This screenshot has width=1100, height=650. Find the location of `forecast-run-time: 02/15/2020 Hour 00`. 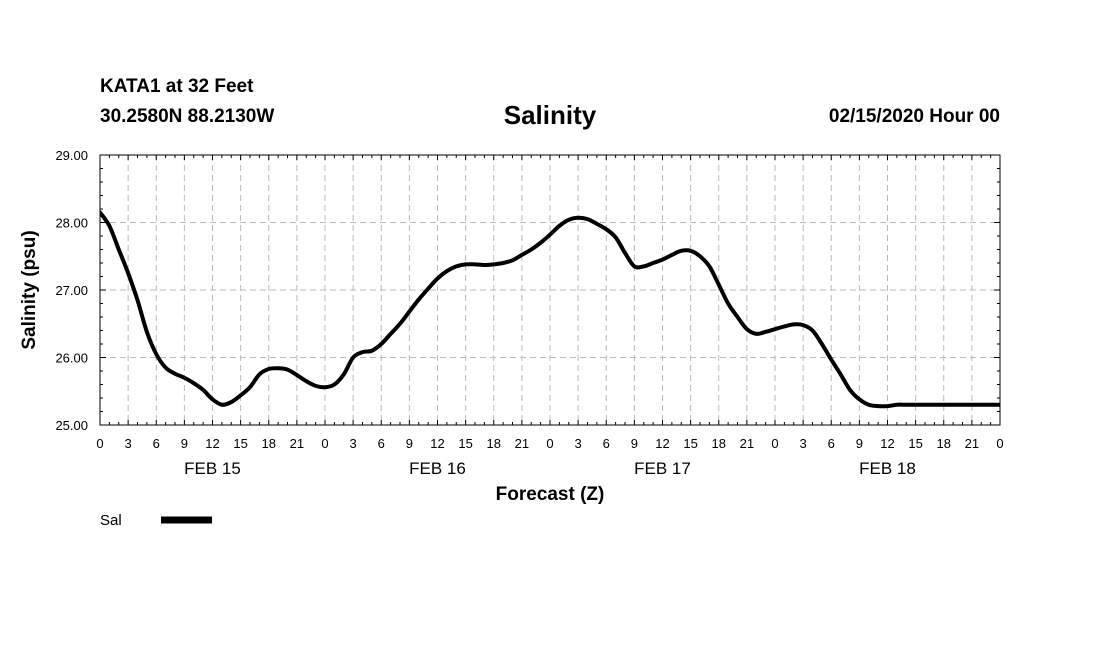

forecast-run-time: 02/15/2020 Hour 00 is located at coordinates (914, 116).